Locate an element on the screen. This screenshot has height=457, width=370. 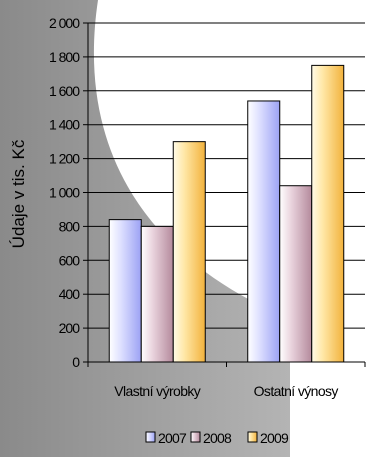
y-tick-label: 1 800 is located at coordinates (64, 57).